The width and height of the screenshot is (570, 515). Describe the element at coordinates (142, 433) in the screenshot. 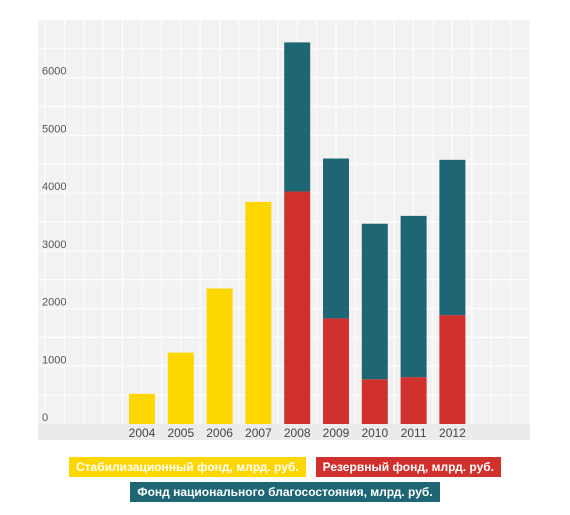

I see `x-label-2004: 2004` at that location.